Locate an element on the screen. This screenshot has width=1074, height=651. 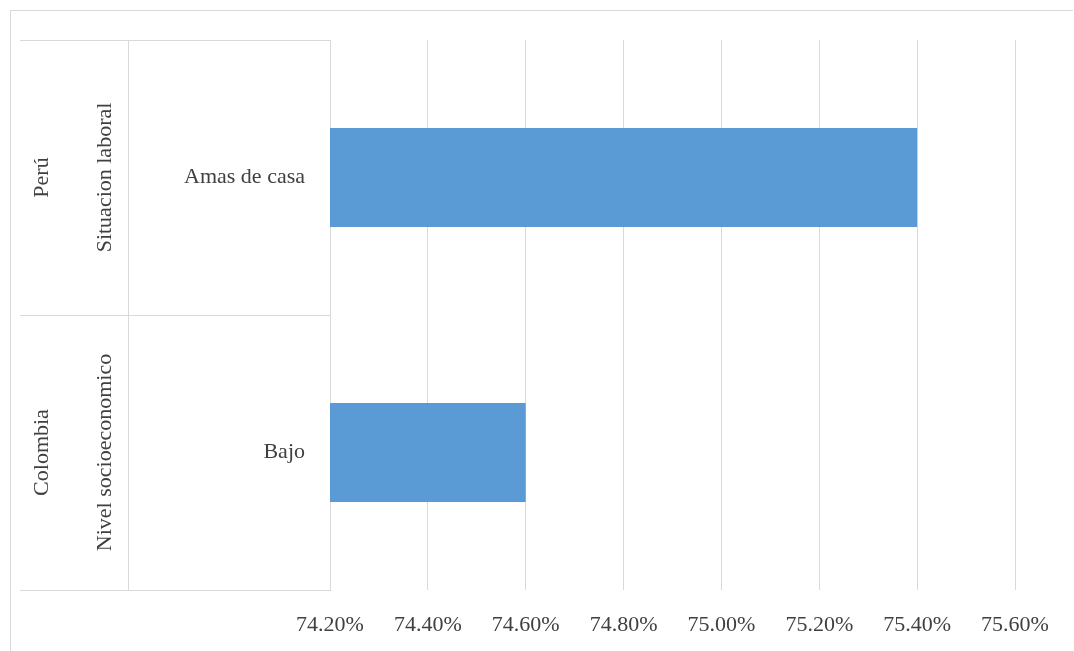
x-tick-label: 75.60% is located at coordinates (1015, 623).